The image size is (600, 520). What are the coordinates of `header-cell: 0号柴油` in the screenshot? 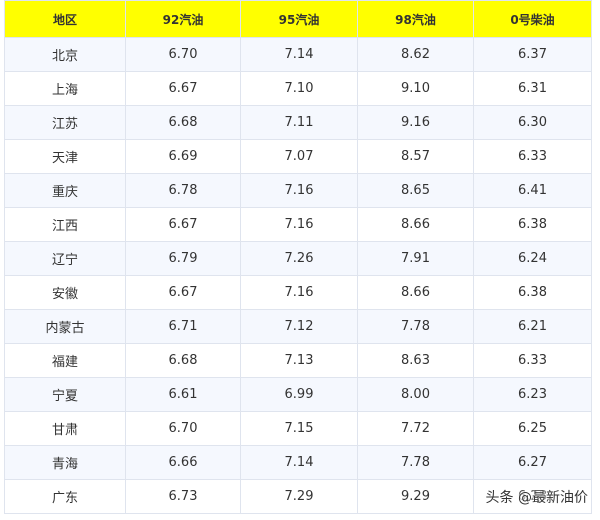 It's located at (532, 19).